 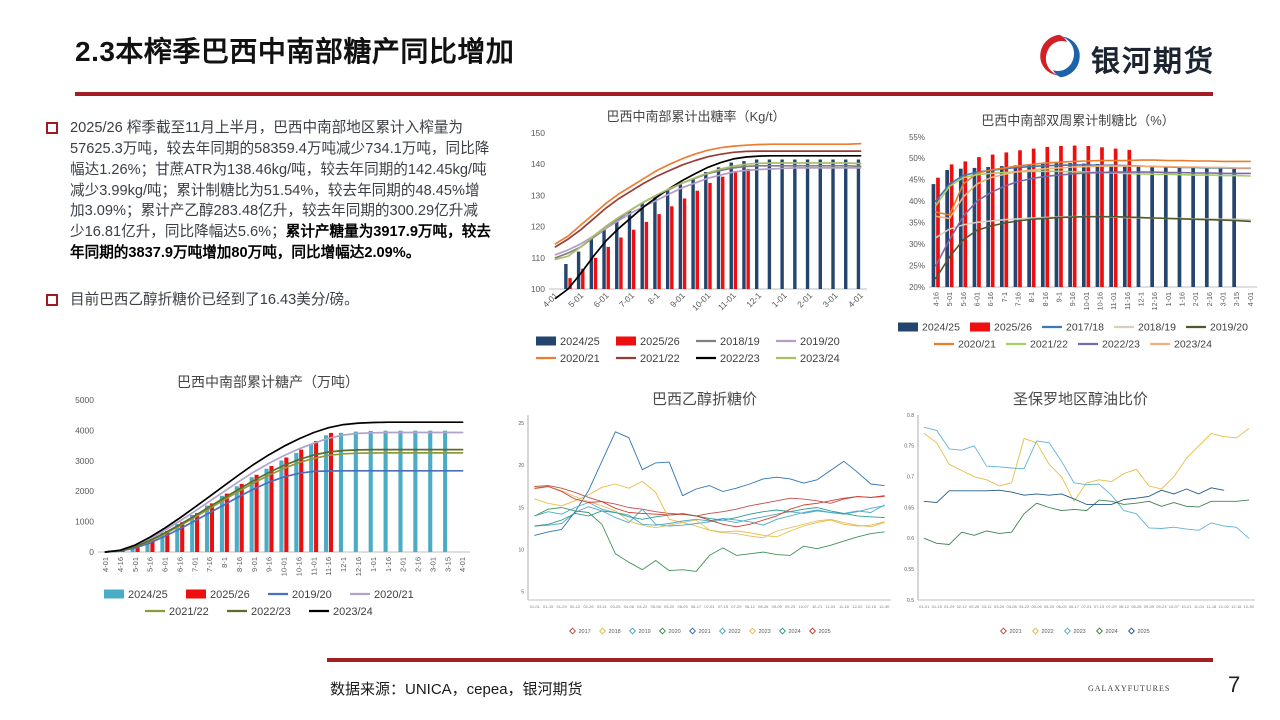 I want to click on bullet-square-icon, so click(x=52, y=300).